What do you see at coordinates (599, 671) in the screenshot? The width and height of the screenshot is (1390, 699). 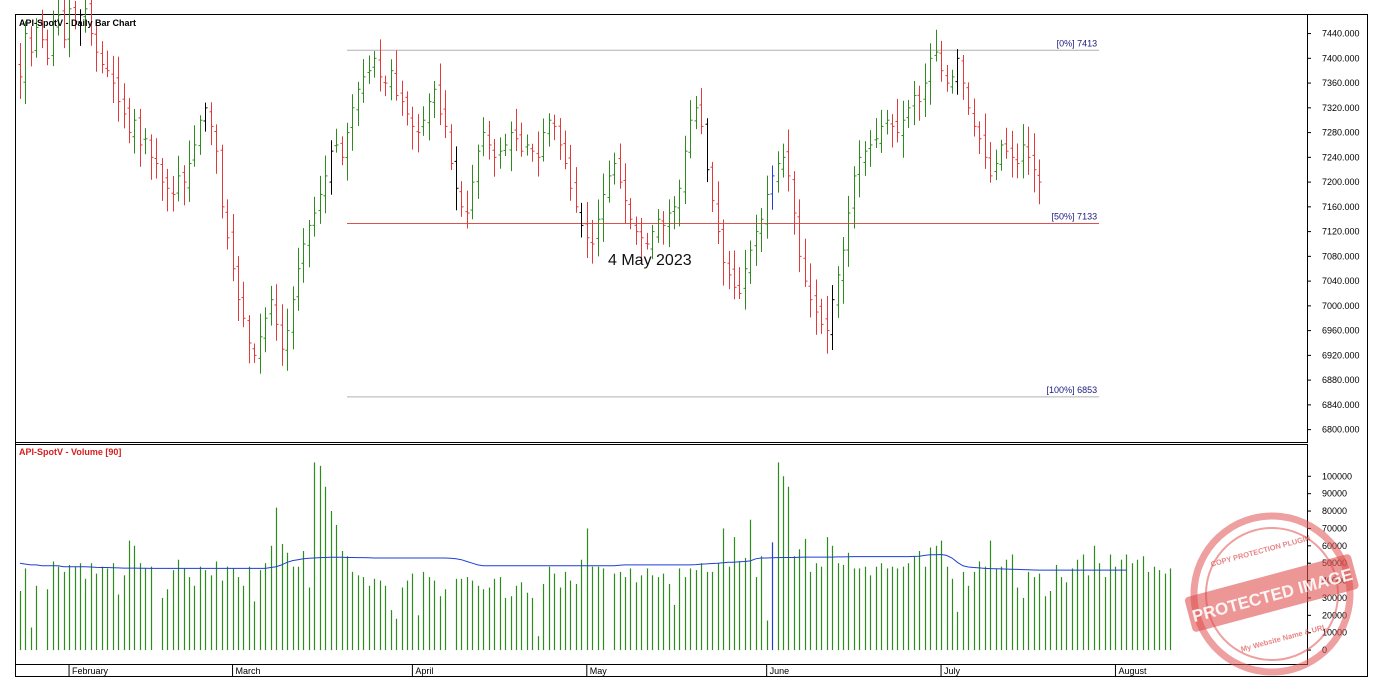 I see `month-label: May` at bounding box center [599, 671].